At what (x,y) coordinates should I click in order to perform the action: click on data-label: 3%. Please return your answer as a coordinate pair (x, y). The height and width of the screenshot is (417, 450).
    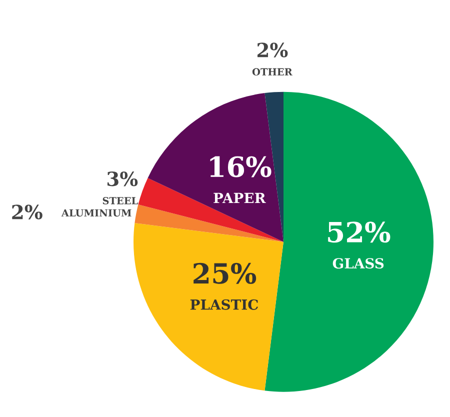
    Looking at the image, I should click on (122, 178).